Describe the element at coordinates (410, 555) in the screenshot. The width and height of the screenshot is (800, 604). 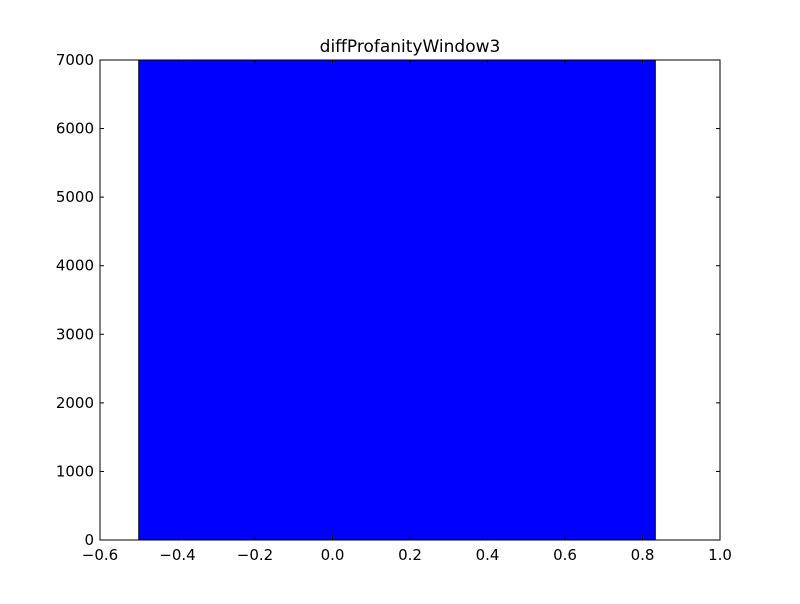
I see `x-tick-label: 0.2` at that location.